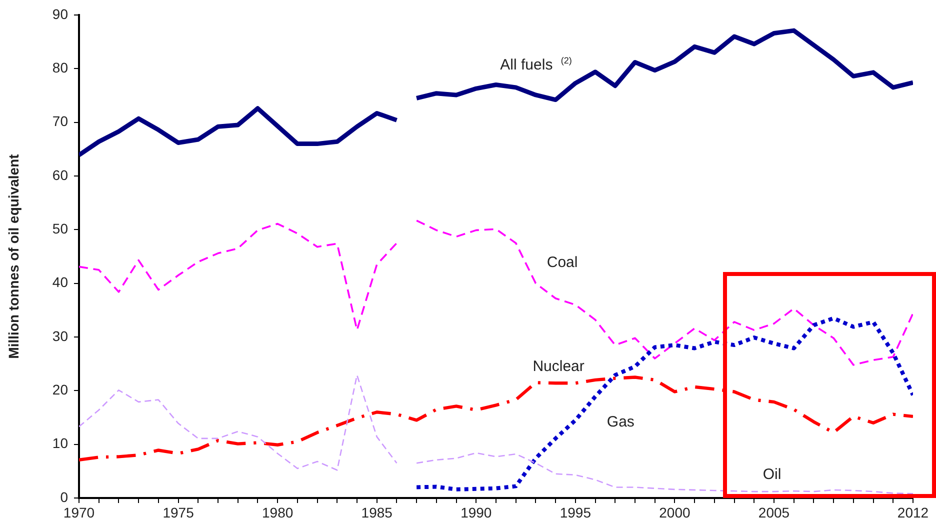 The width and height of the screenshot is (936, 528). Describe the element at coordinates (558, 367) in the screenshot. I see `series-label: Nuclear` at that location.